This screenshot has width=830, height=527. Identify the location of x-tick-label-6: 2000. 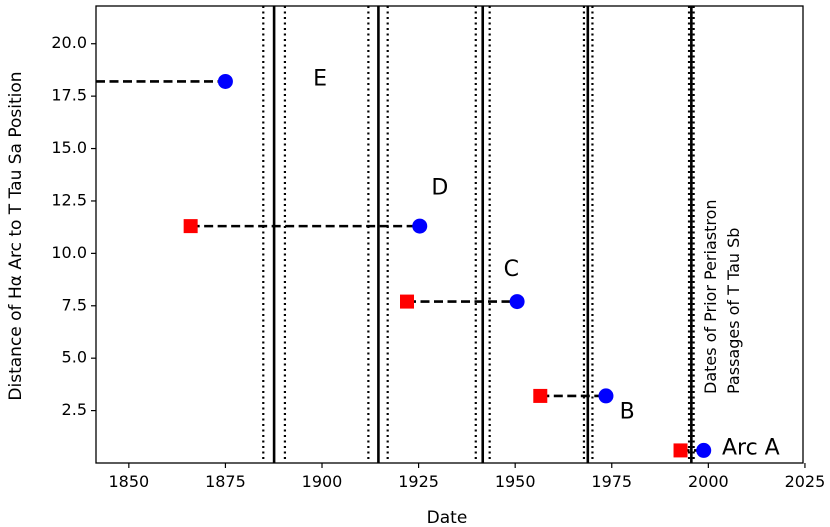
(708, 481).